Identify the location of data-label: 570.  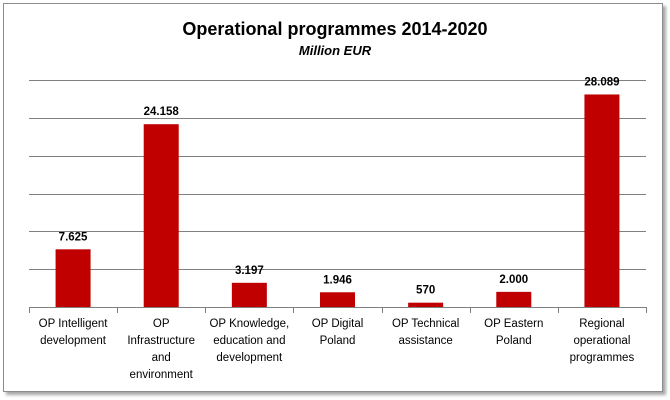
(425, 291).